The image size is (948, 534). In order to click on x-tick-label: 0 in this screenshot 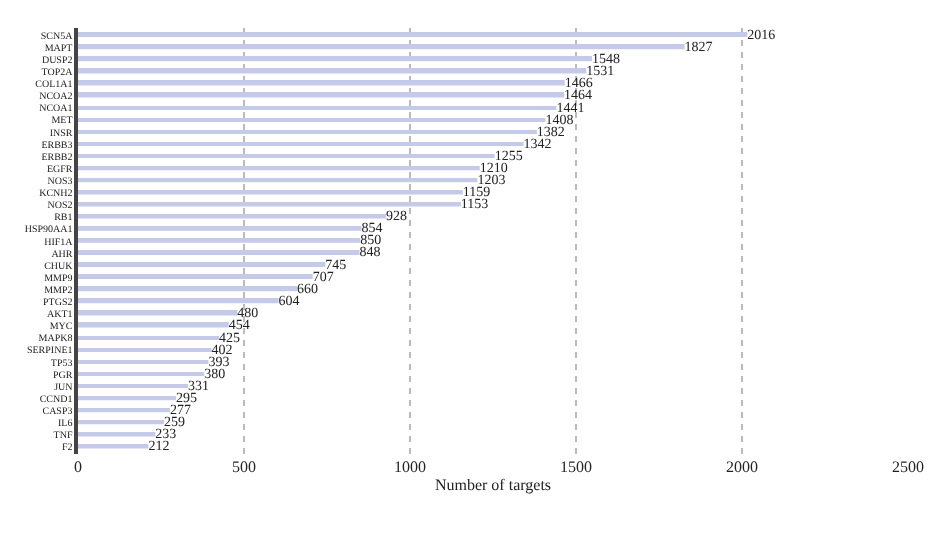, I will do `click(78, 467)`.